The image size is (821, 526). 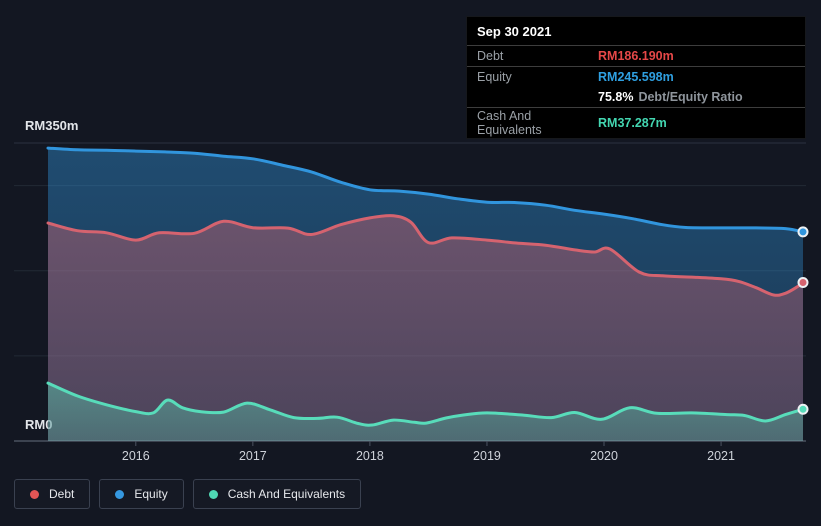 I want to click on tooltip-cash-value: RM37.287m, so click(x=632, y=123).